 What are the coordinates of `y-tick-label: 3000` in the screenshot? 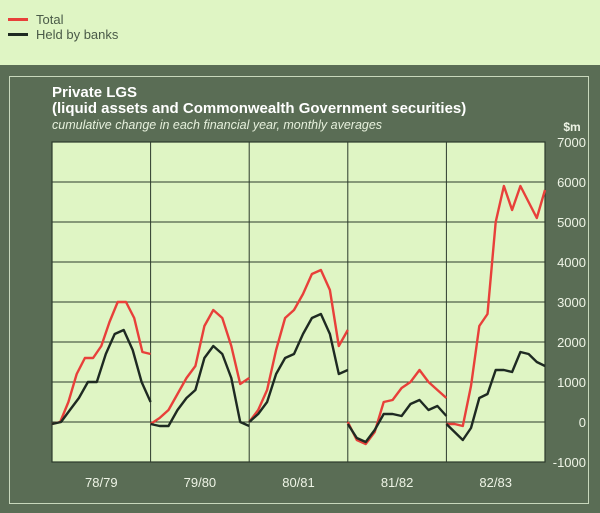 It's located at (571, 302).